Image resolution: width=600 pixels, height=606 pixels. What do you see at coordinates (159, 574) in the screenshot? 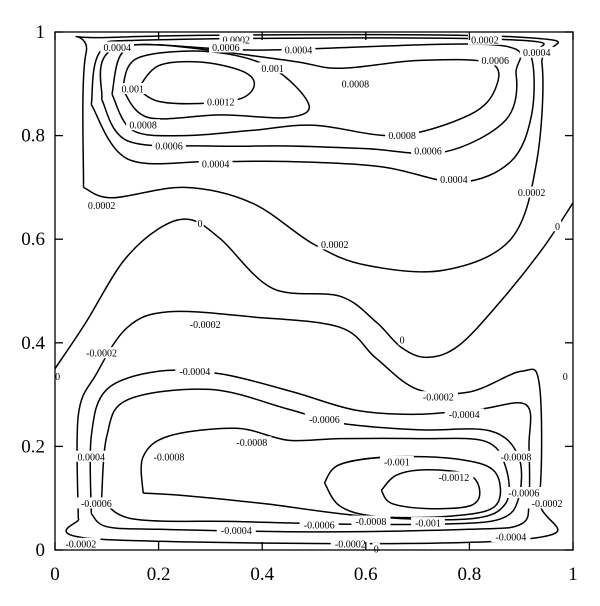
I see `x-tick-label: 0.2` at bounding box center [159, 574].